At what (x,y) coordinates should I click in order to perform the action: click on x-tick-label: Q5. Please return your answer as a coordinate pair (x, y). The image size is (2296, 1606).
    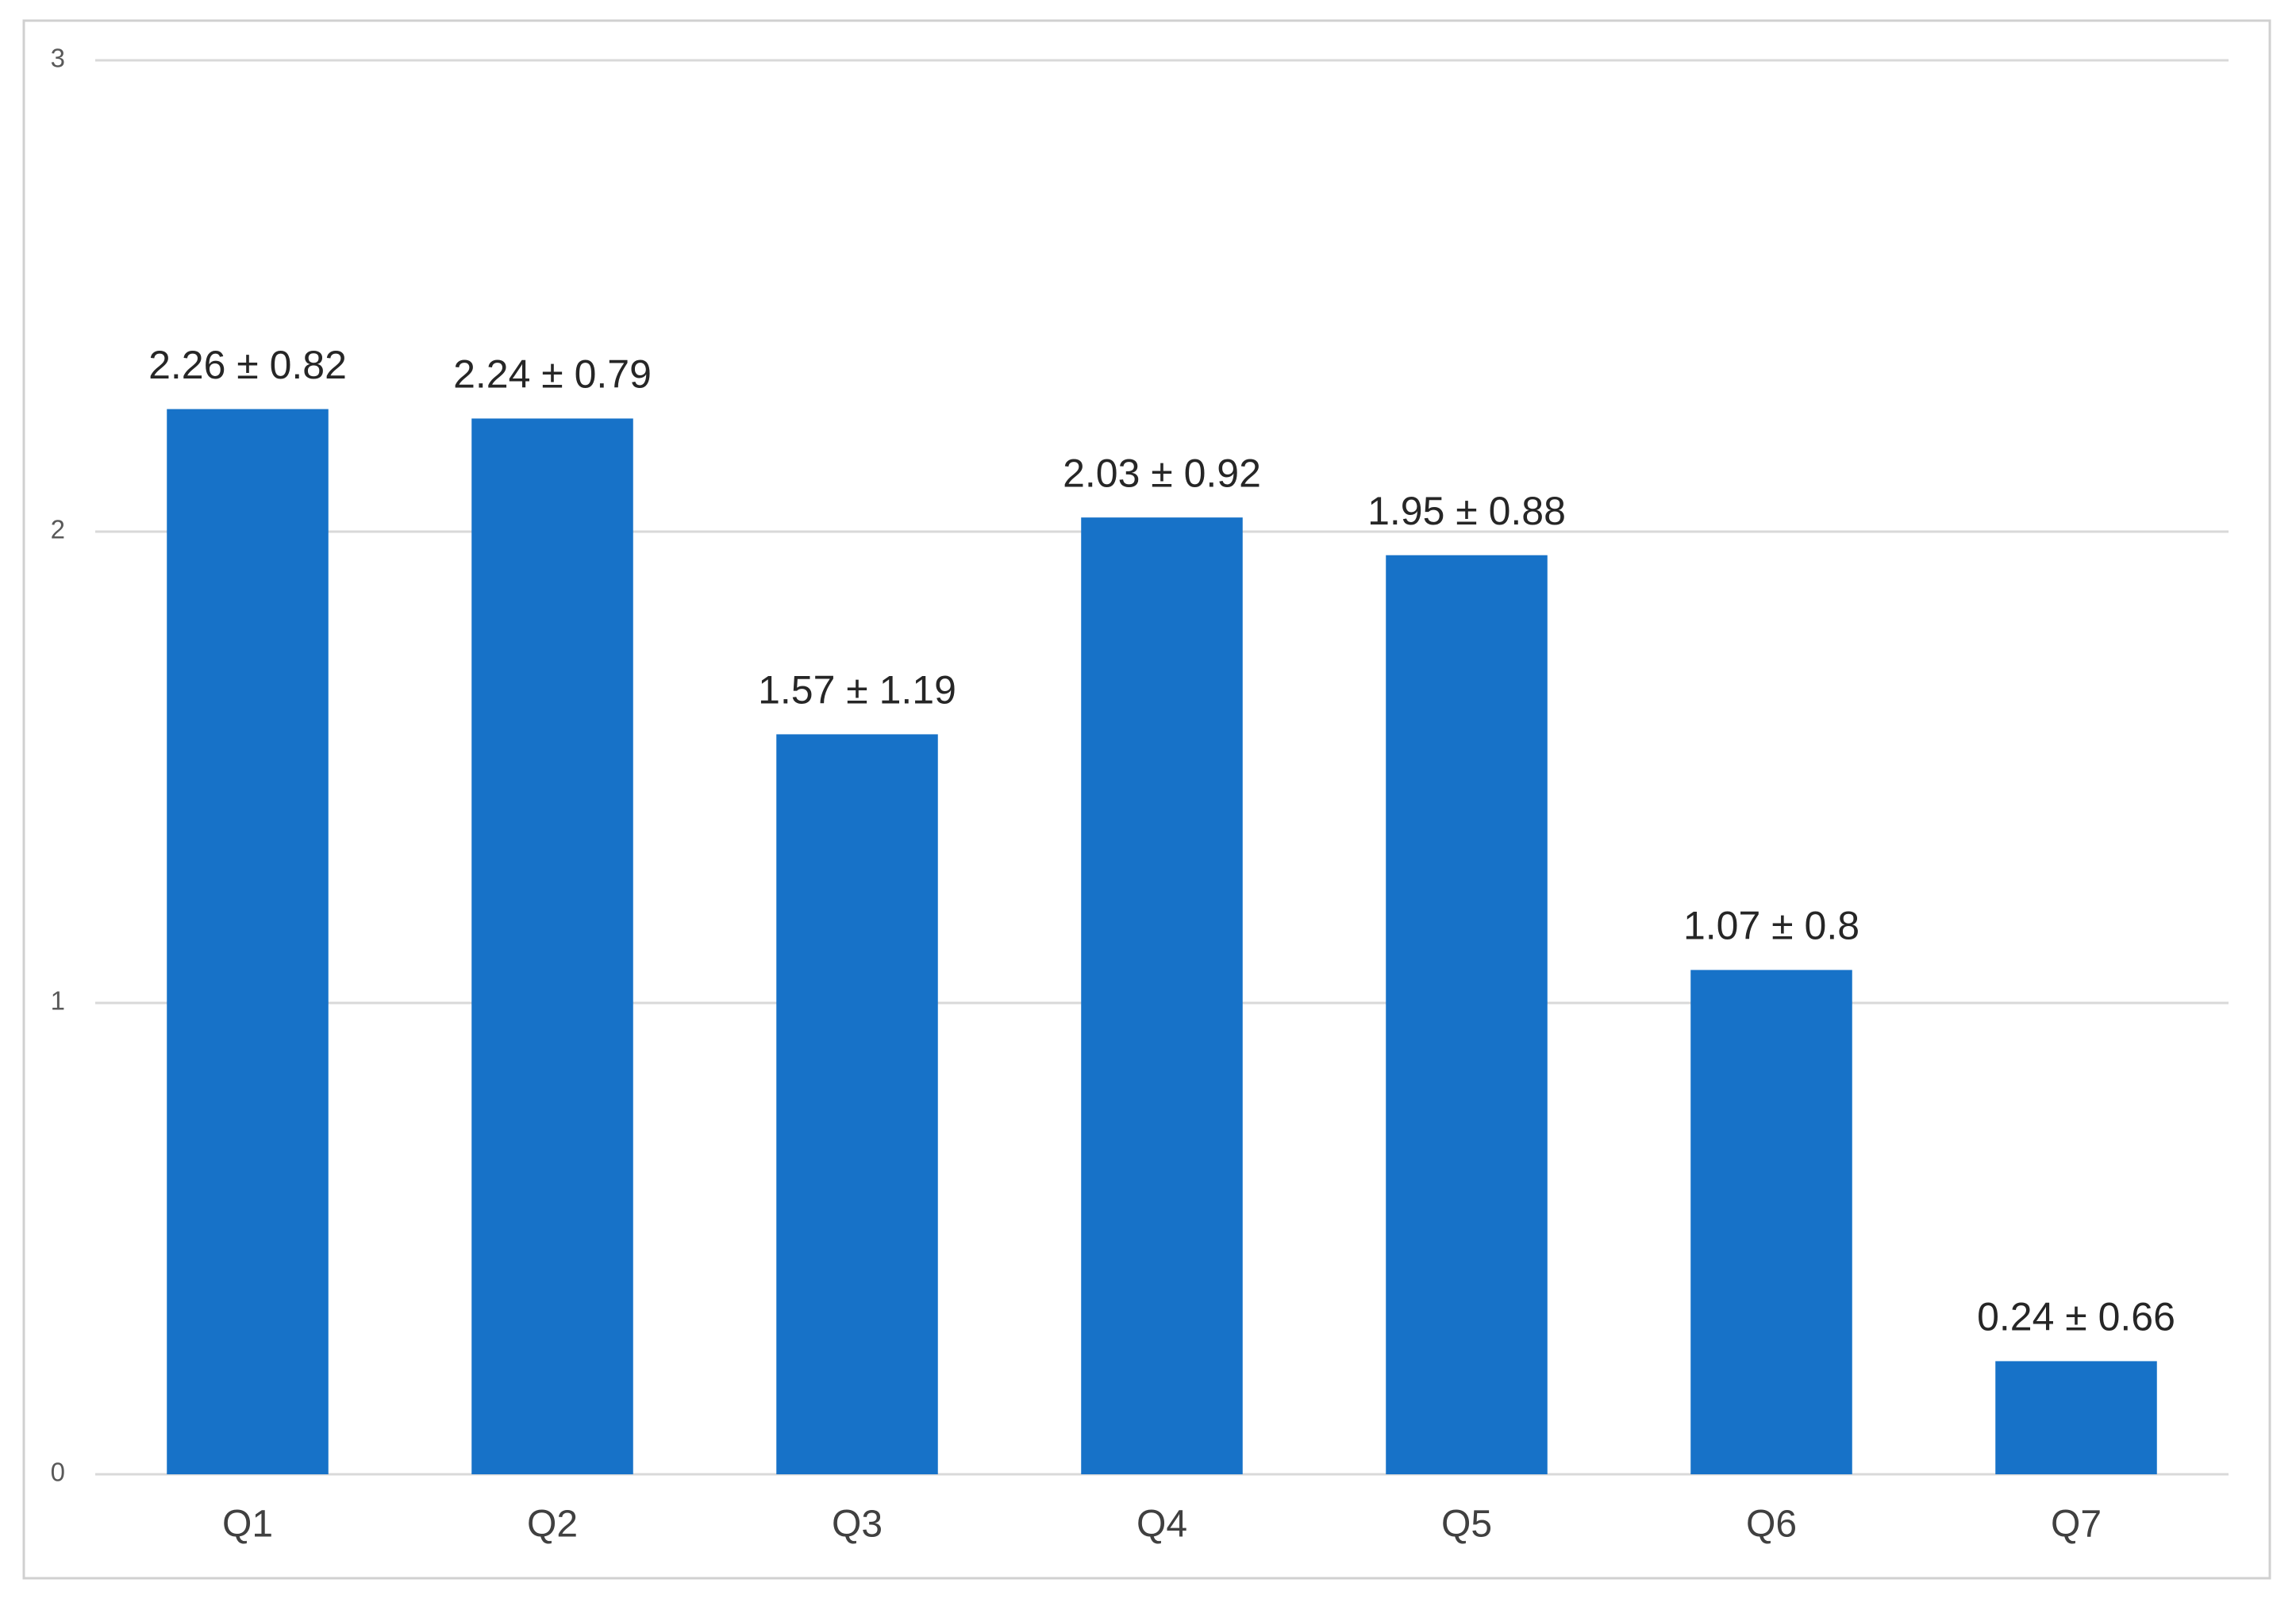
    Looking at the image, I should click on (1466, 1525).